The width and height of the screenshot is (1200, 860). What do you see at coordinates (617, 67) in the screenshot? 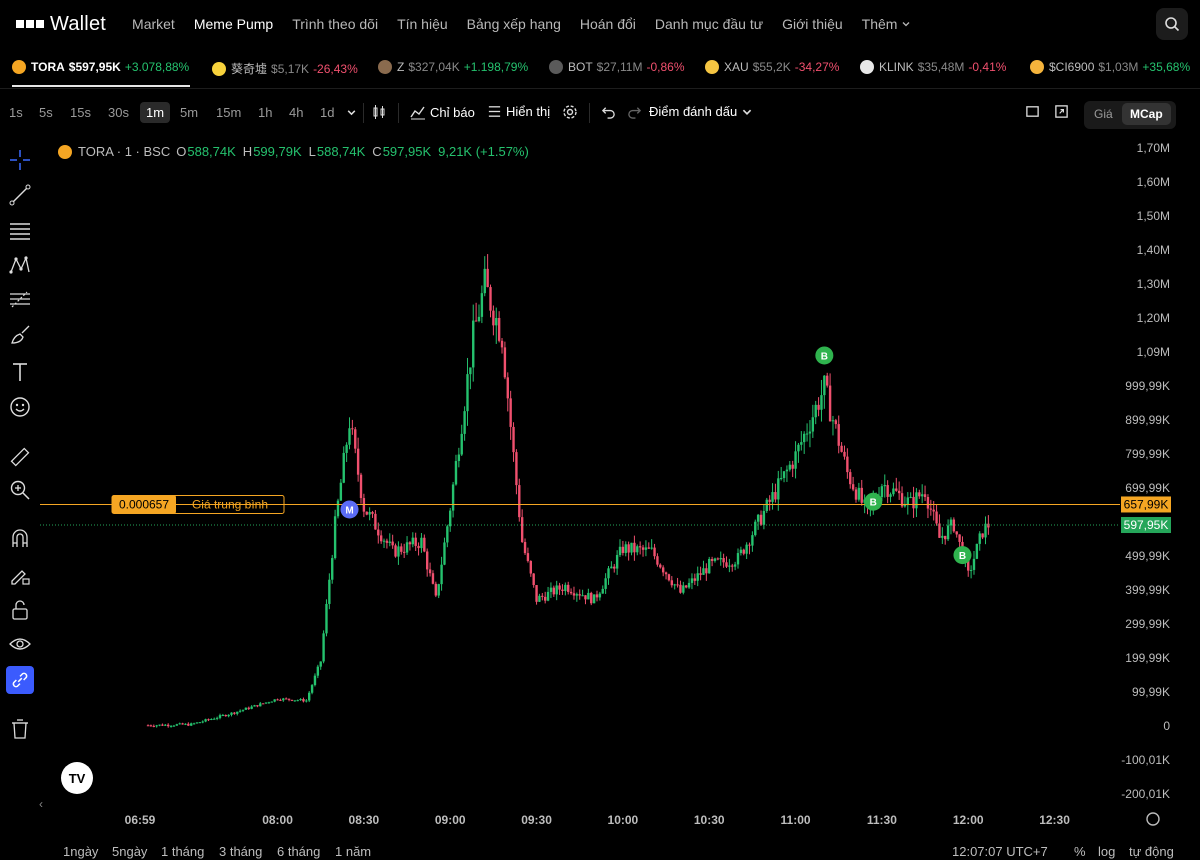
I see `ticker-item-bot: BOT $27,11M -0,86%` at bounding box center [617, 67].